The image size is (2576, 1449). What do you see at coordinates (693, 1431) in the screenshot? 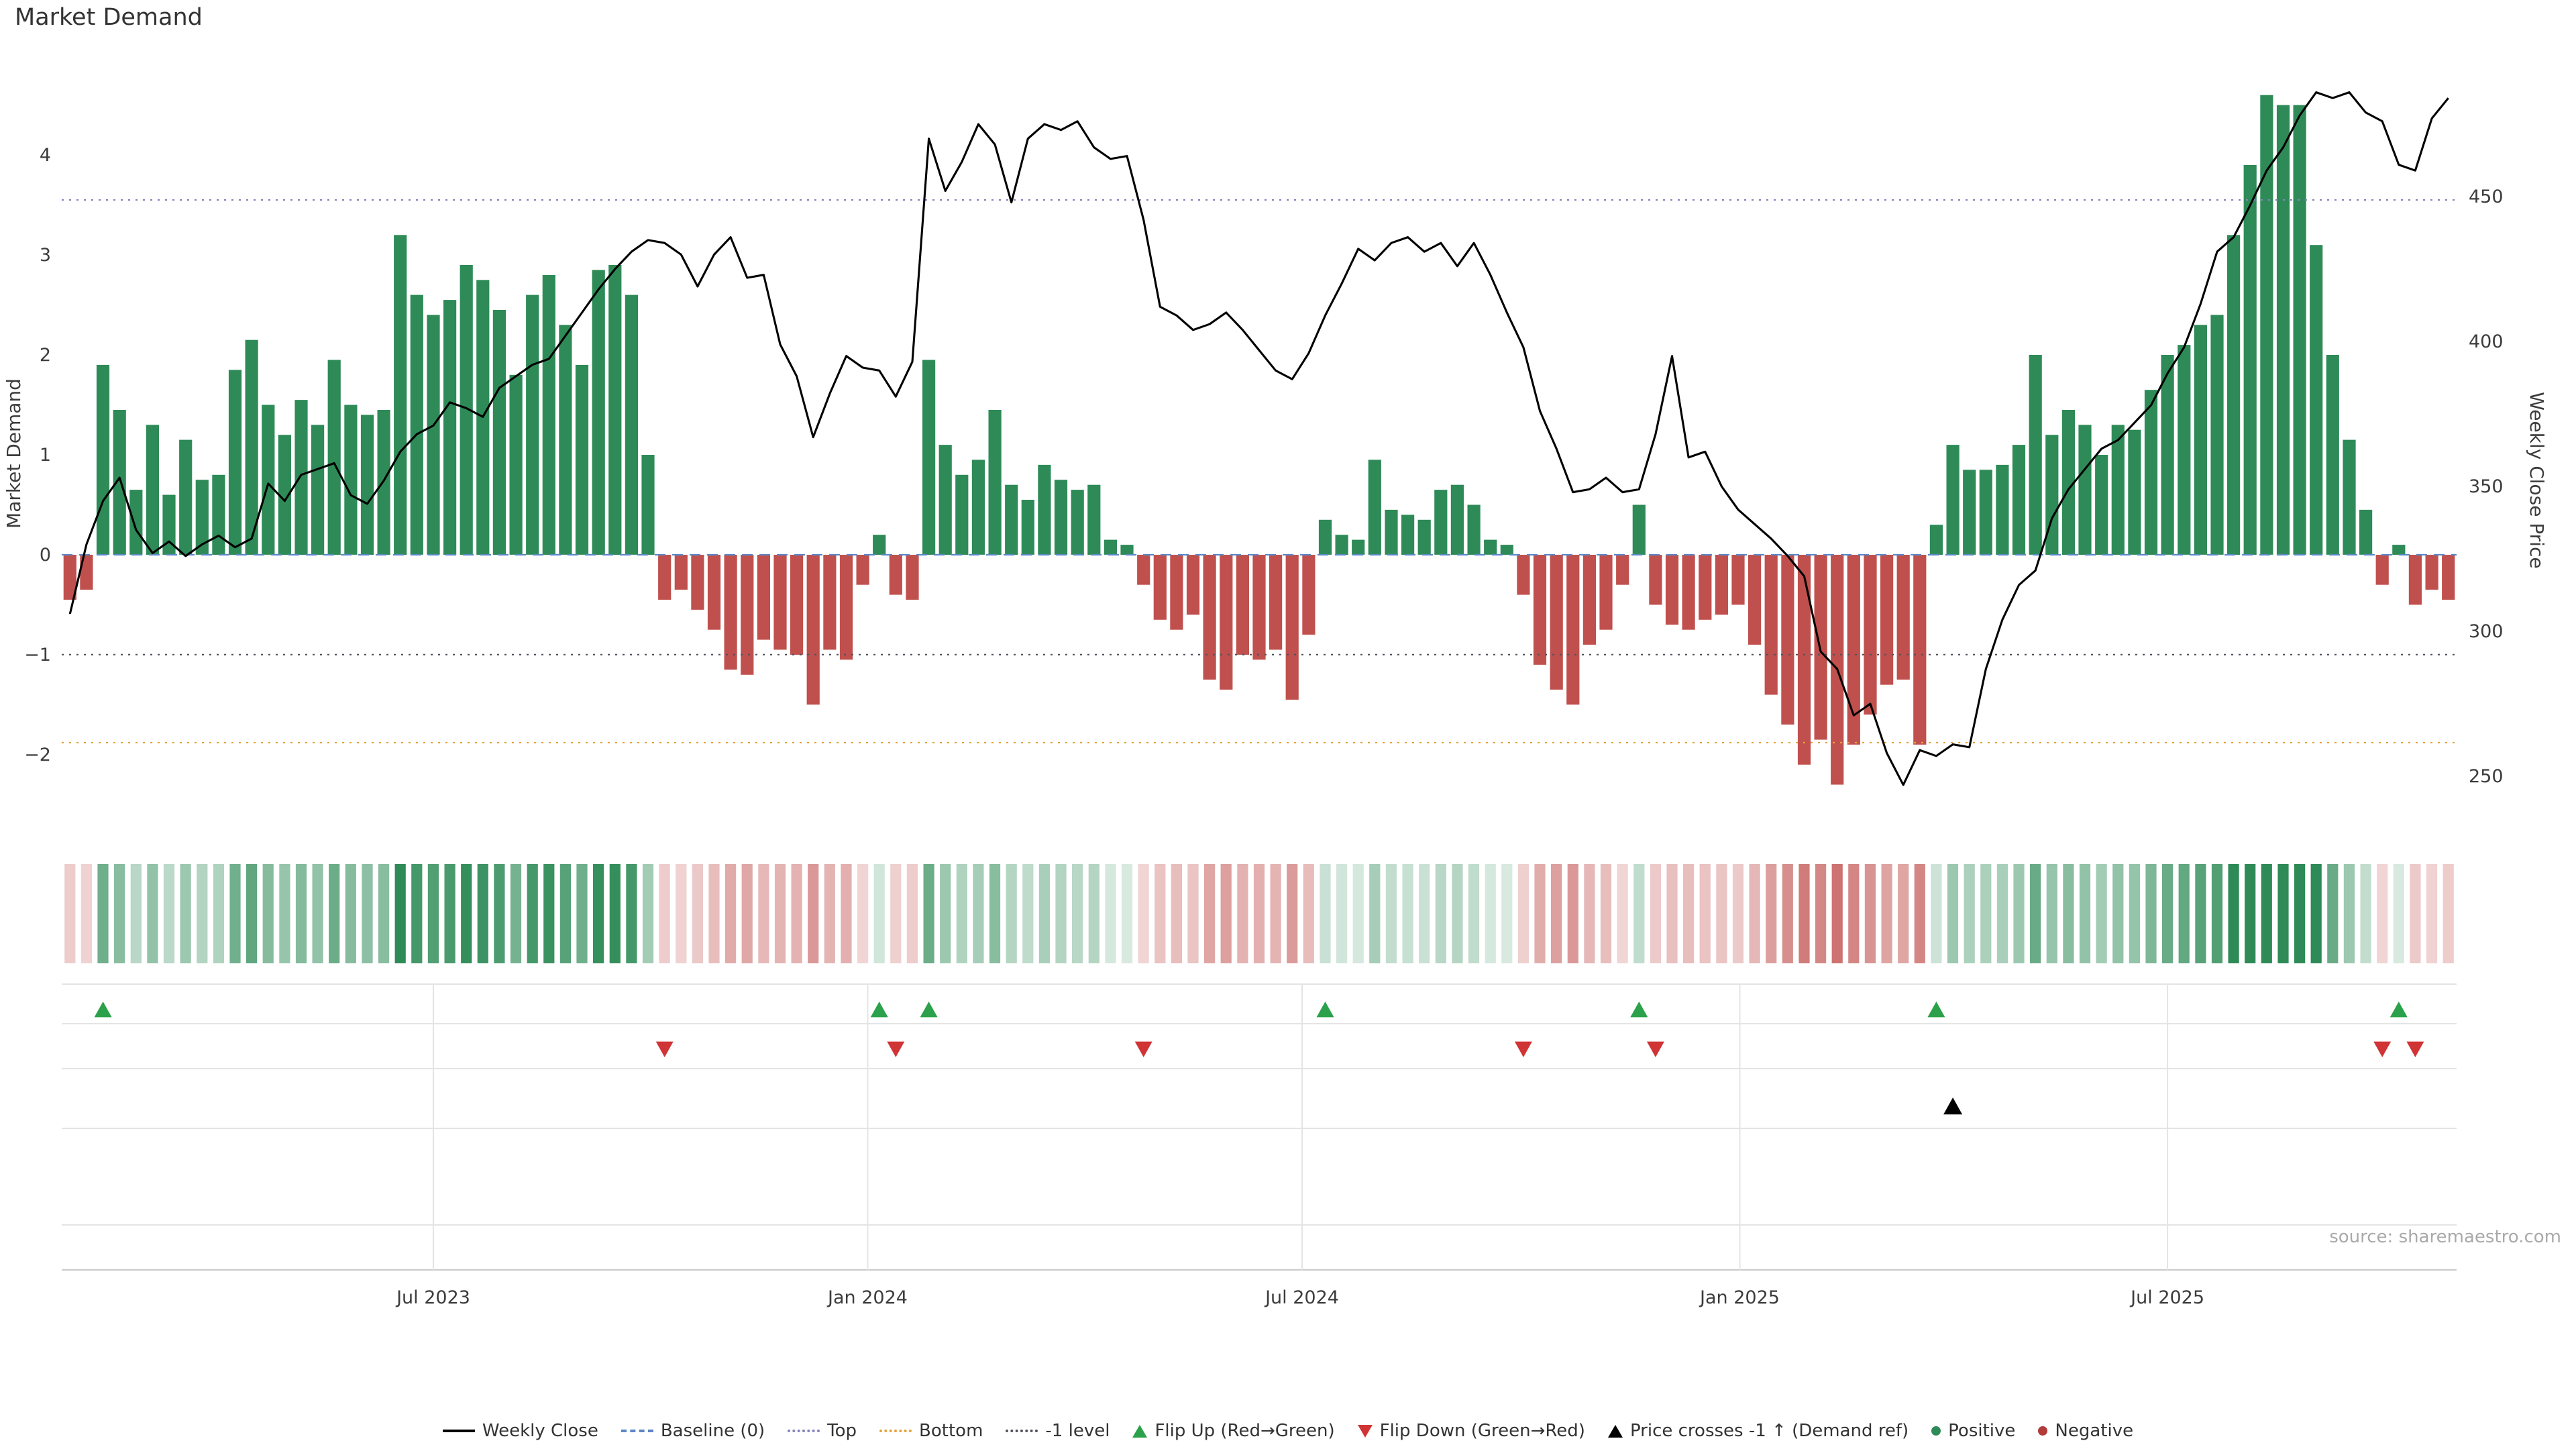
I see `legend-item-baseline-0: Baseline (0)` at bounding box center [693, 1431].